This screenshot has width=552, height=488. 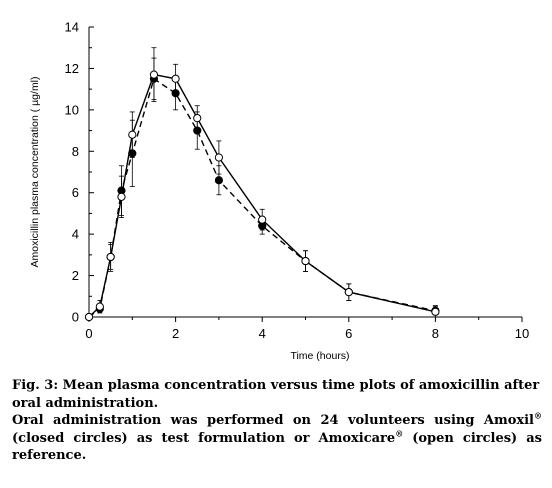 What do you see at coordinates (399, 433) in the screenshot?
I see `registered-mark-2: ®` at bounding box center [399, 433].